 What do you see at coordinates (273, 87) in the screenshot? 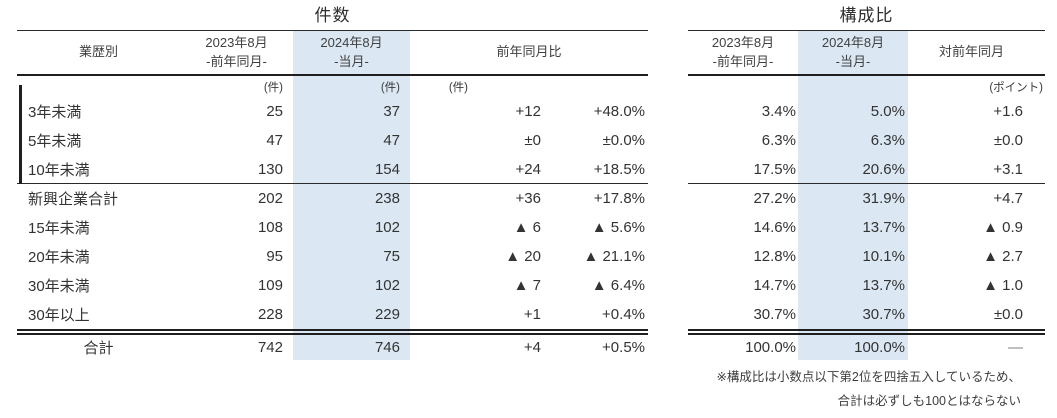
I see `unit-2023: (件)` at bounding box center [273, 87].